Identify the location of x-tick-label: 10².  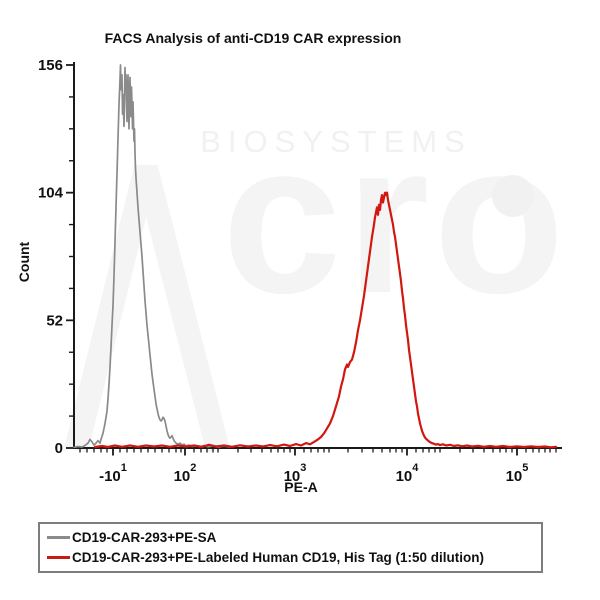
(185, 473).